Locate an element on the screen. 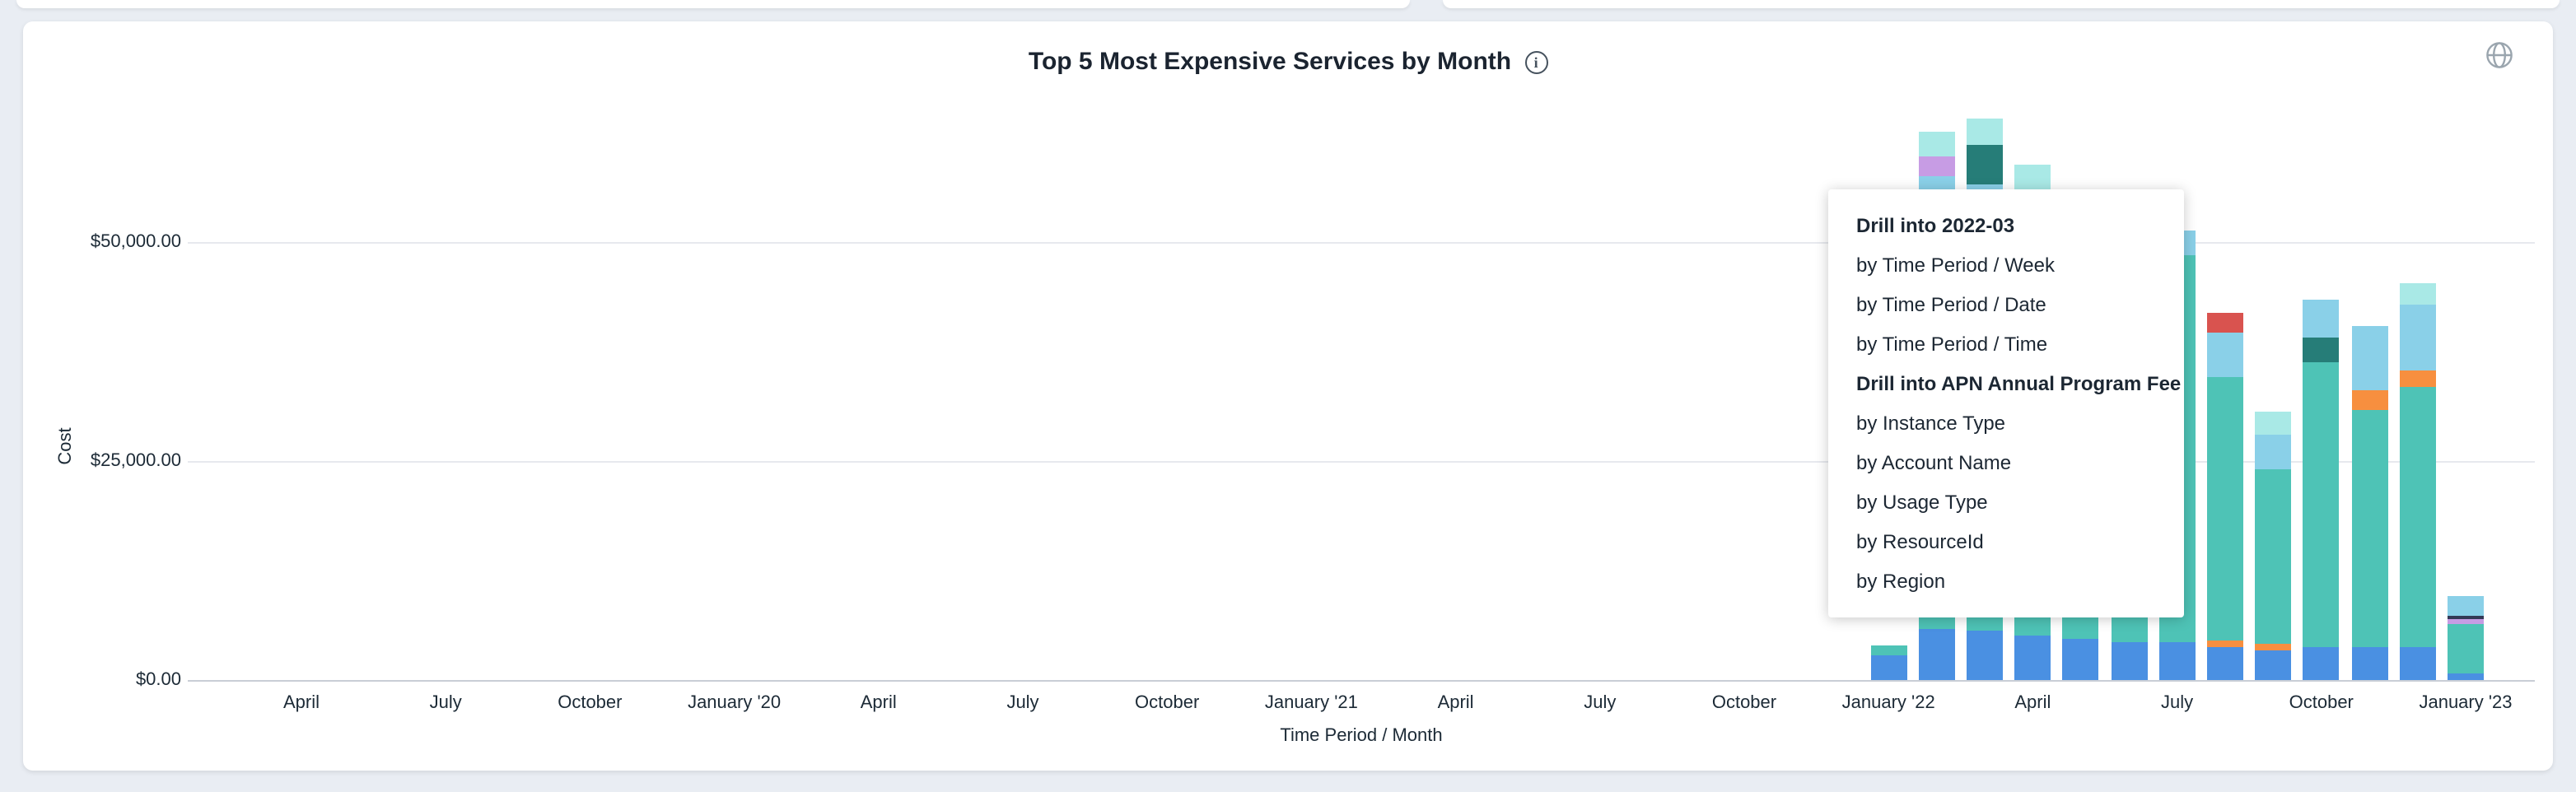  menu-item-by-time: by Time Period / Time is located at coordinates (1952, 345).